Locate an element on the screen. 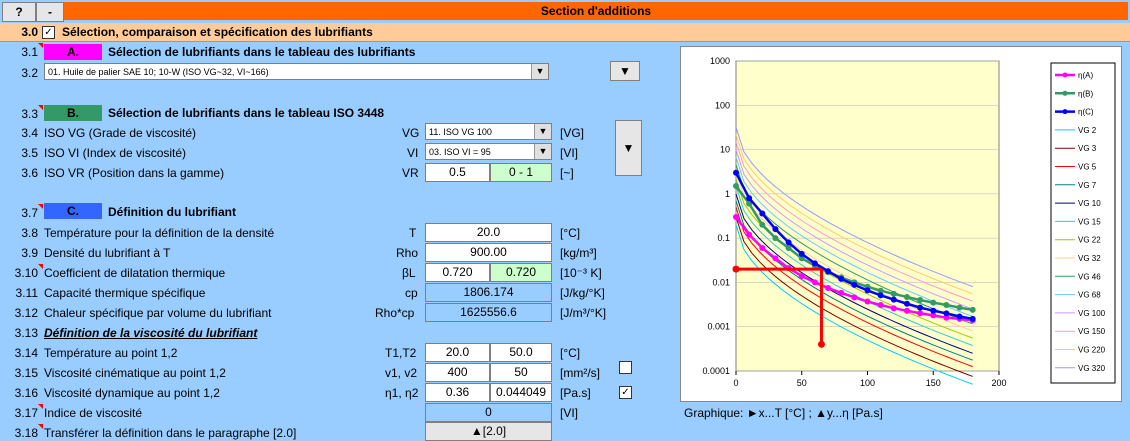 This screenshot has width=1130, height=441. density-temp-unit: [°C] is located at coordinates (570, 233).